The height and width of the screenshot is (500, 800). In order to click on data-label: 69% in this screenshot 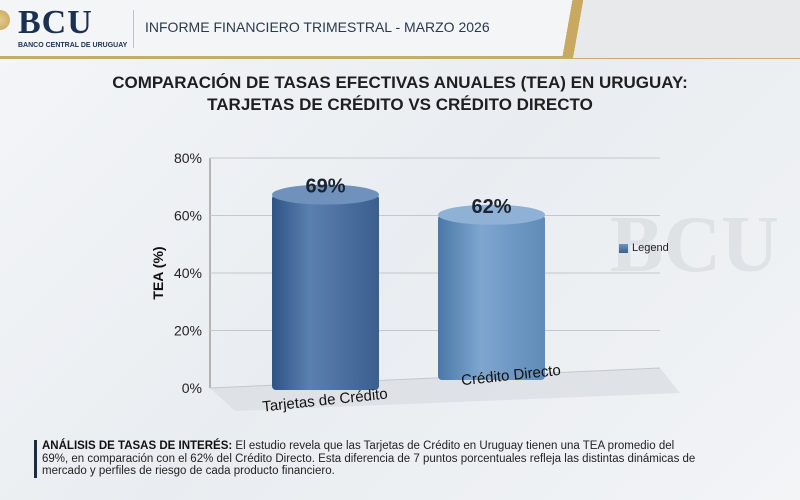, I will do `click(325, 187)`.